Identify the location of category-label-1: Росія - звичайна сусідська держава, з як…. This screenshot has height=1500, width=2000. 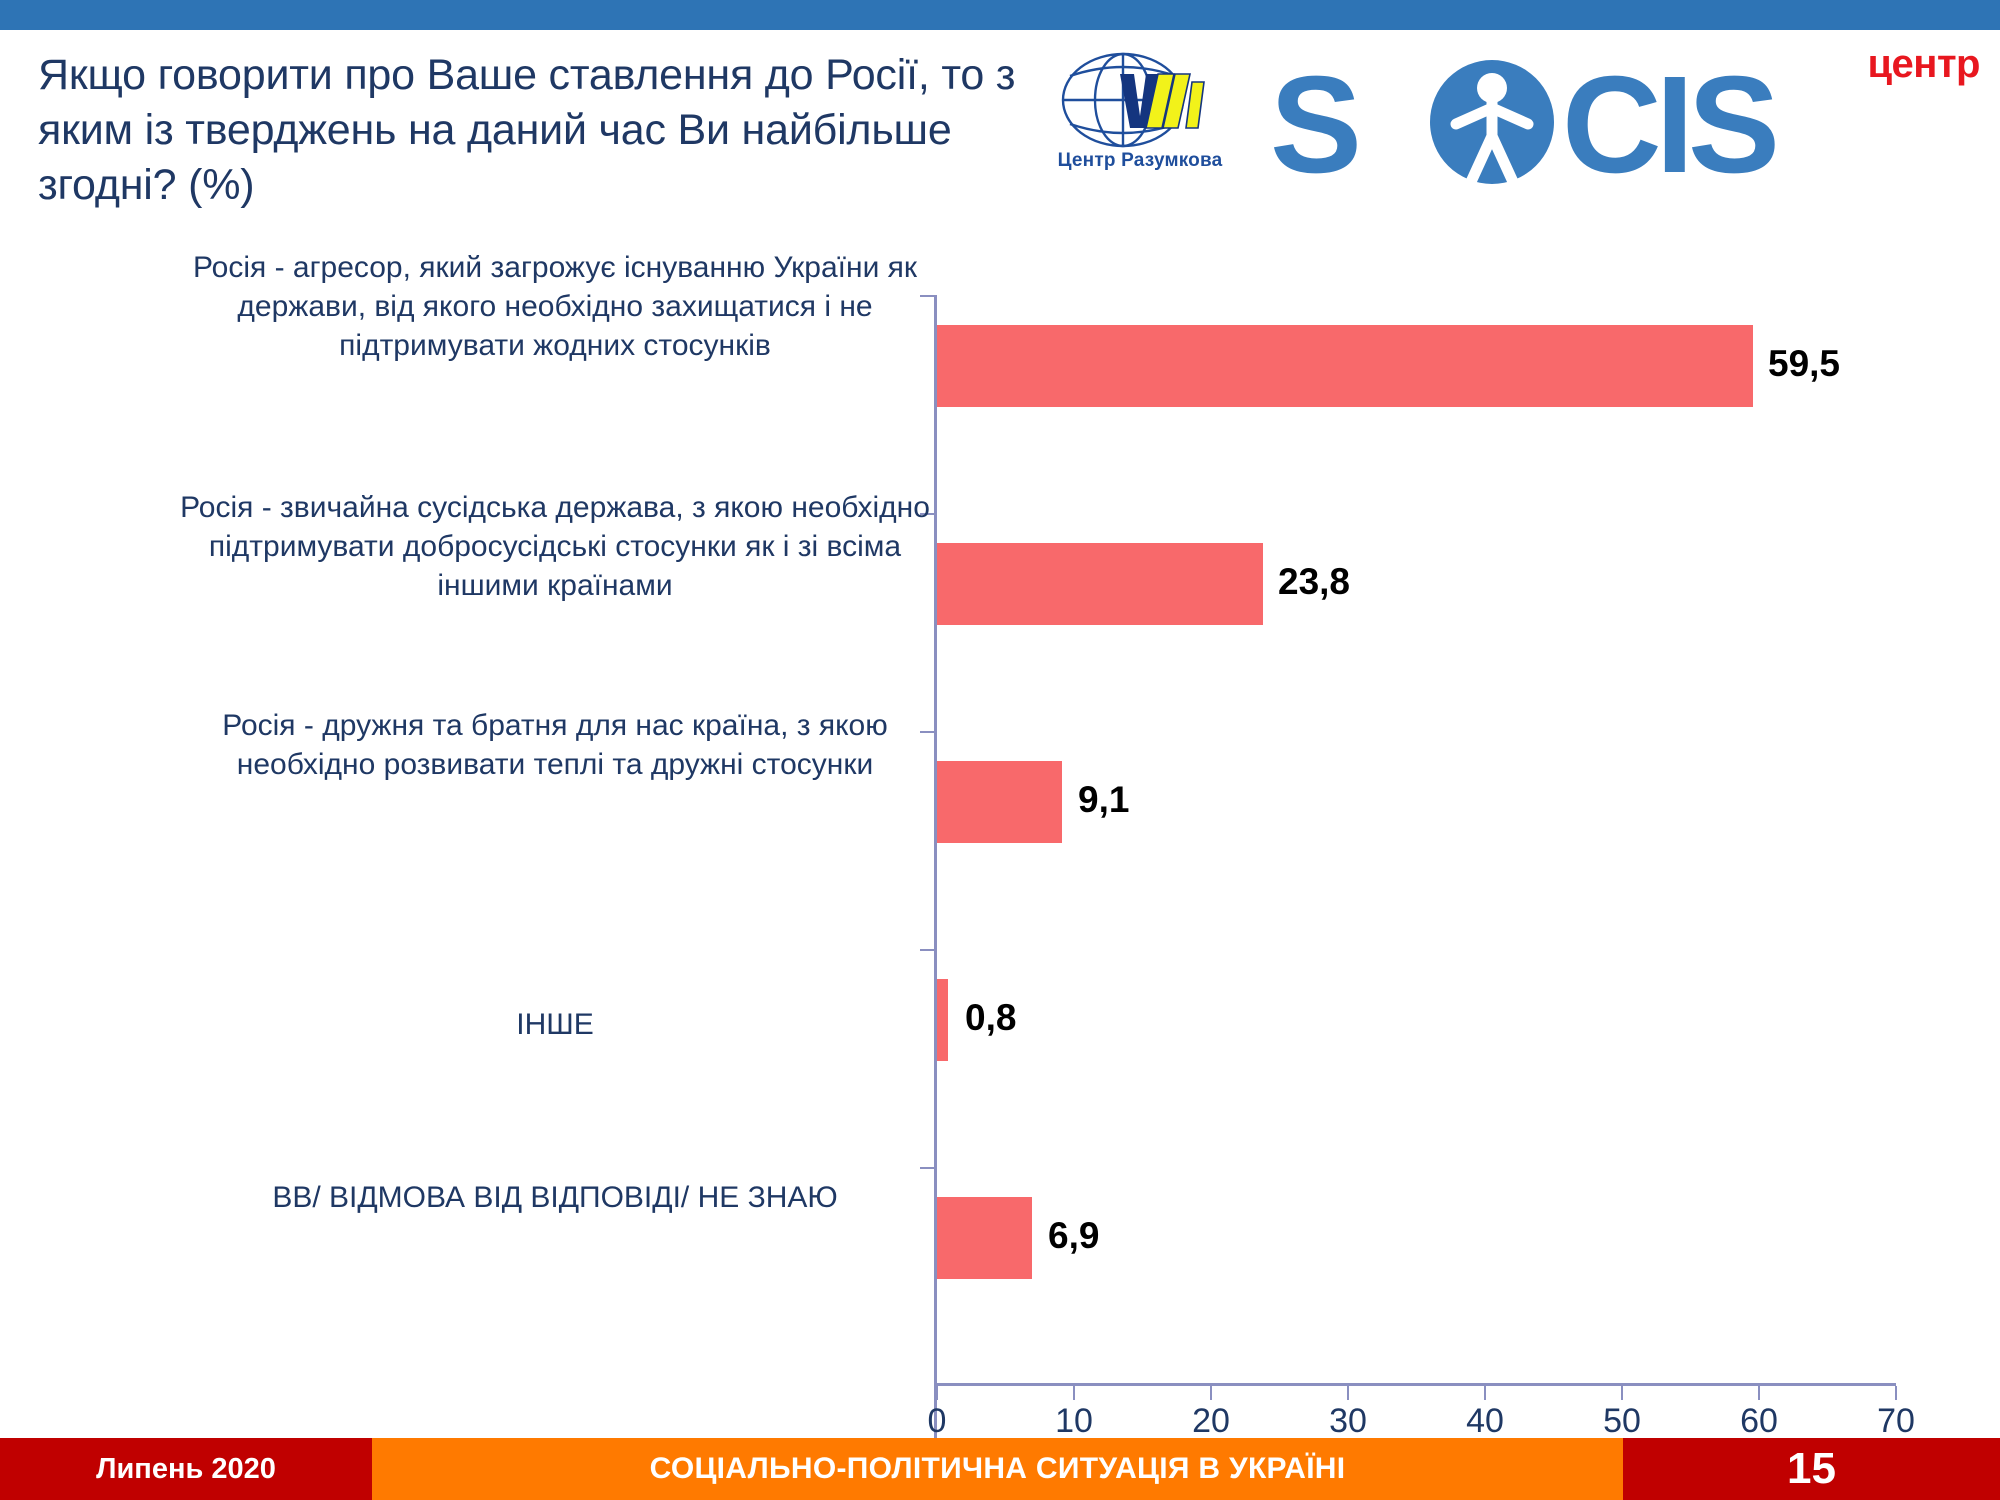
(555, 546).